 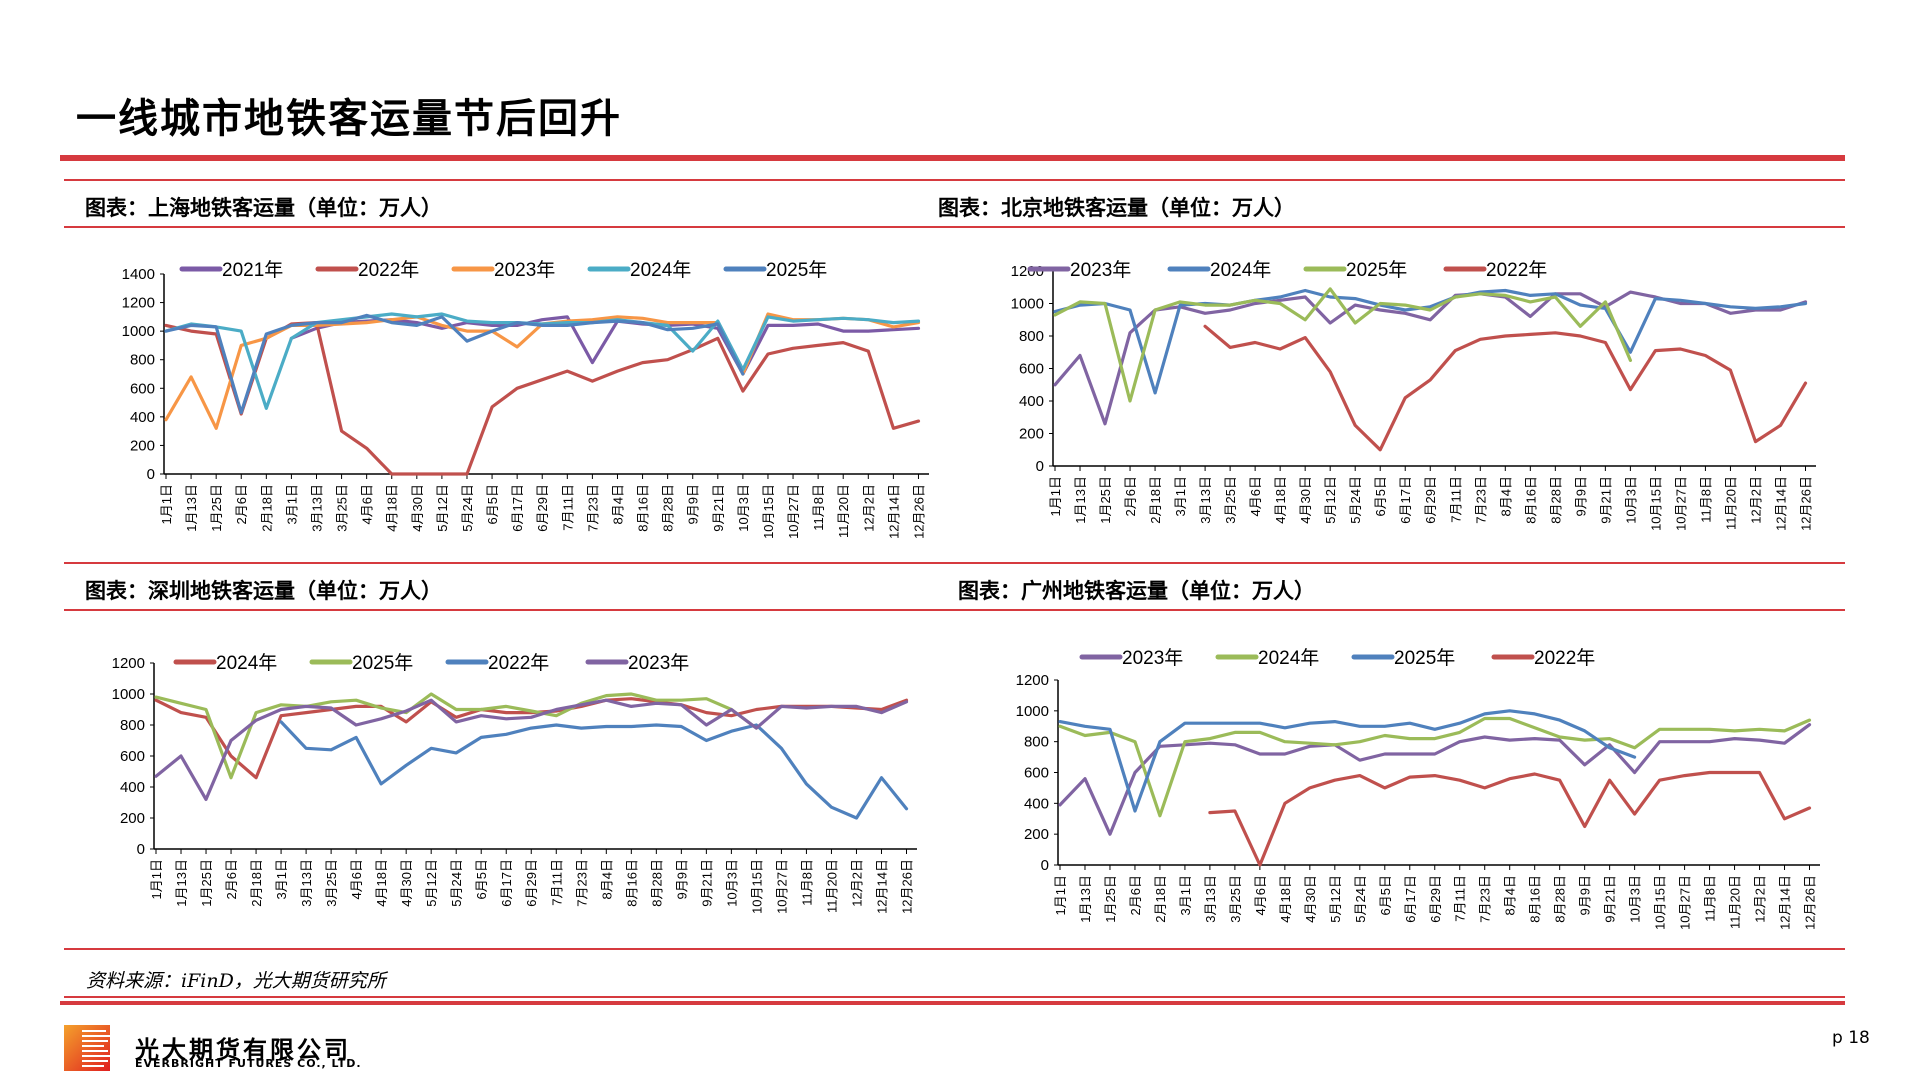 I want to click on caption-rule-bottom, so click(x=954, y=227).